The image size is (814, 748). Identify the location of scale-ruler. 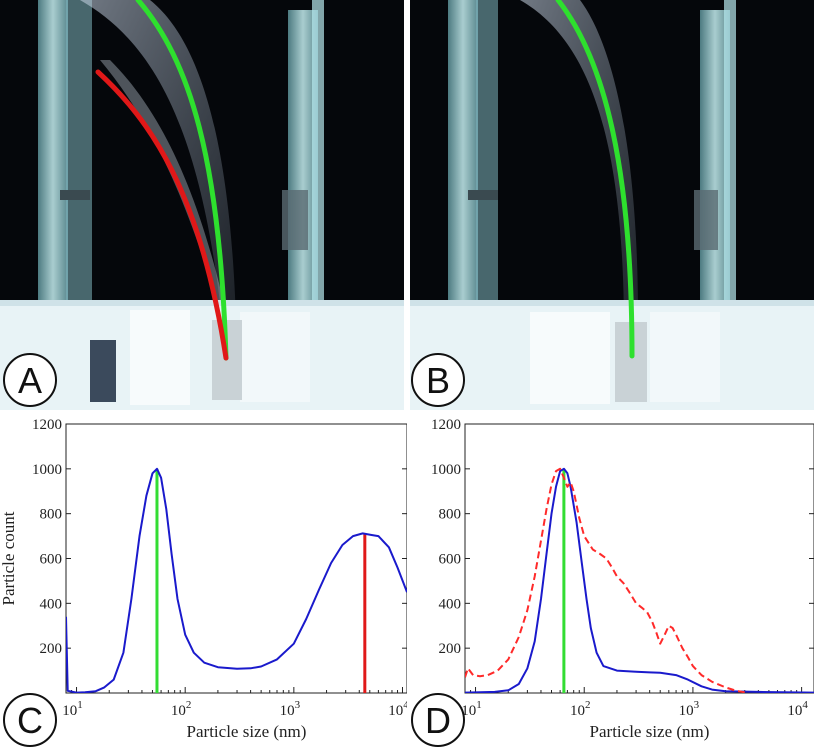
(103, 371).